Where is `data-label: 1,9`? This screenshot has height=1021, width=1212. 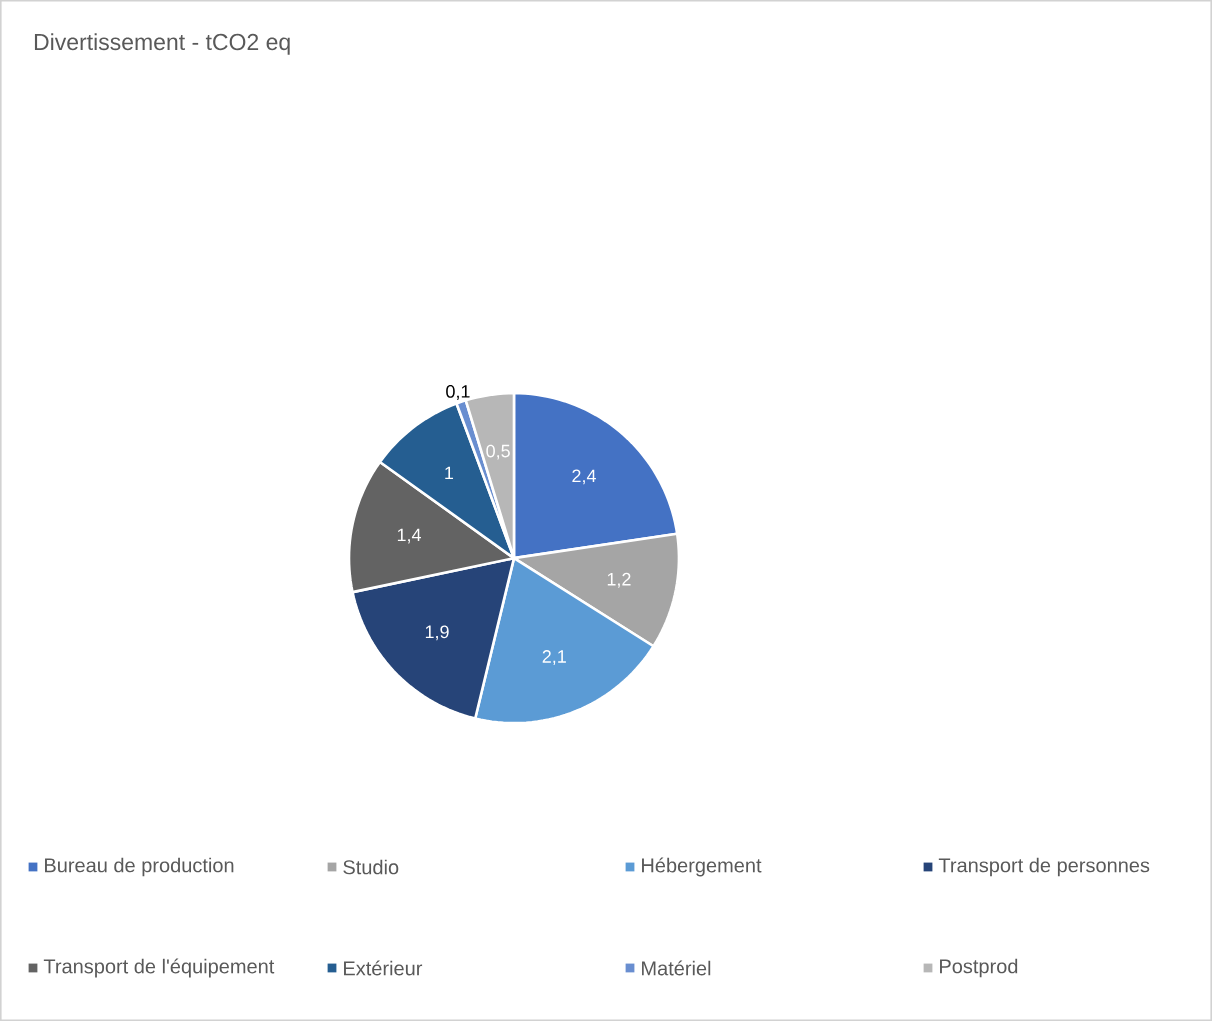
data-label: 1,9 is located at coordinates (437, 633).